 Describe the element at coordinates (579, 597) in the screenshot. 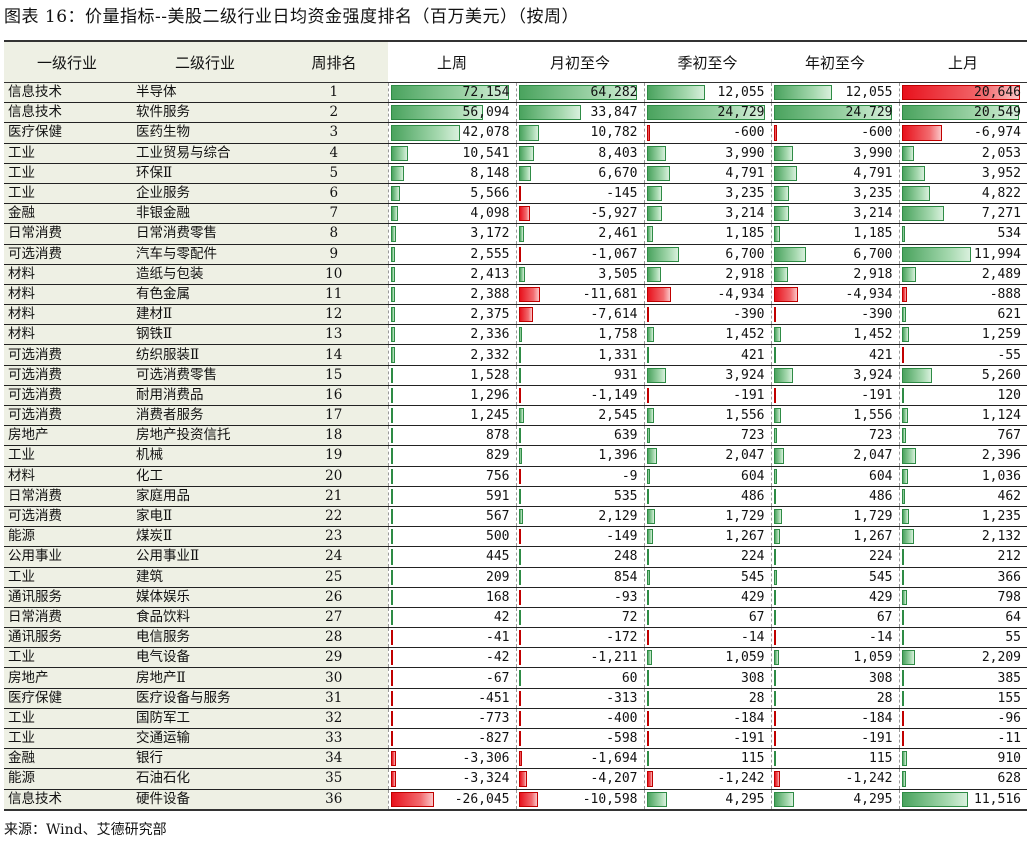

I see `cell-mtd: -93` at that location.